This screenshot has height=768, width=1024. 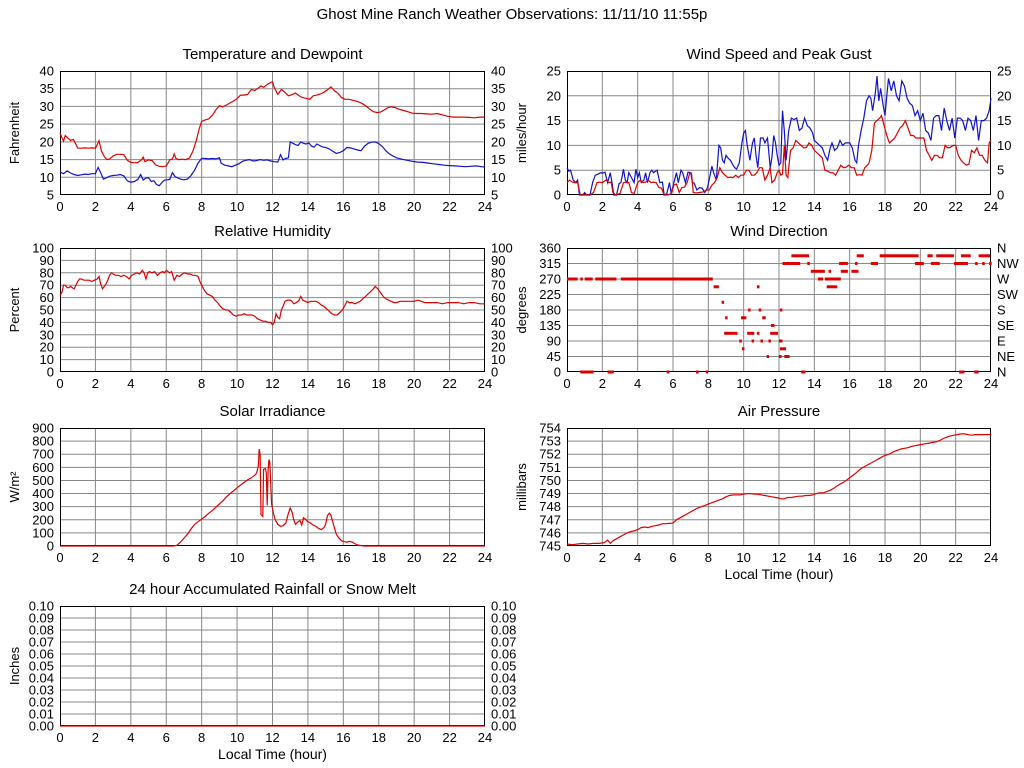 What do you see at coordinates (43, 454) in the screenshot?
I see `ytick-label-left: 700` at bounding box center [43, 454].